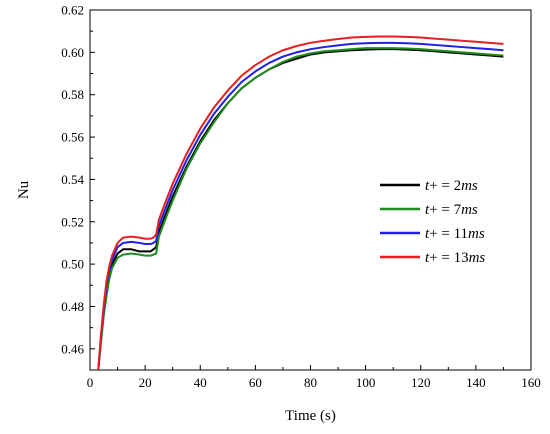 This screenshot has height=434, width=550. I want to click on legend-label: t+ = 13ms, so click(455, 258).